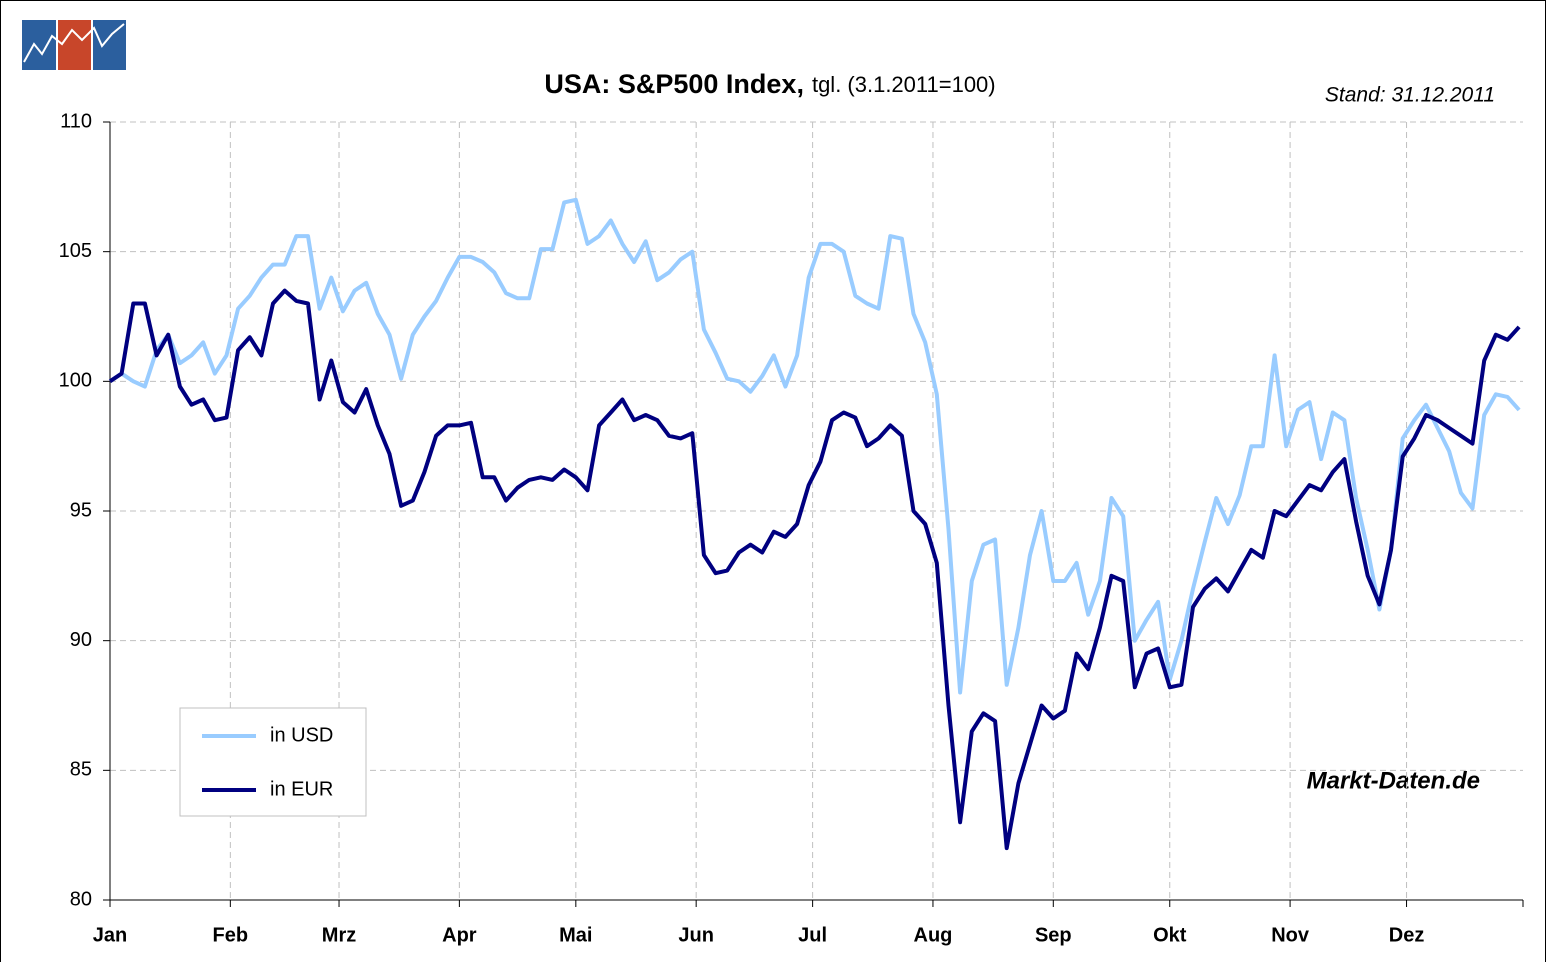 The width and height of the screenshot is (1546, 962). Describe the element at coordinates (81, 899) in the screenshot. I see `y-tick-label: 80` at that location.